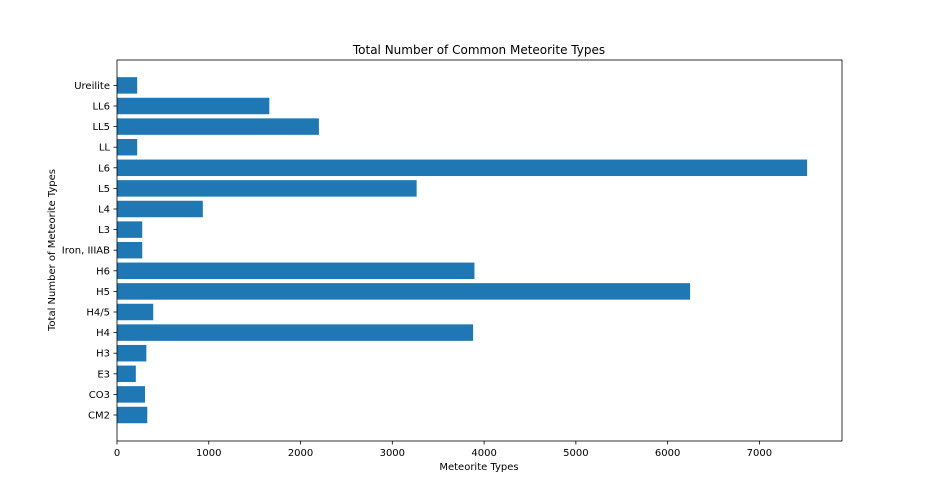  I want to click on x-tick-label: 1000, so click(208, 453).